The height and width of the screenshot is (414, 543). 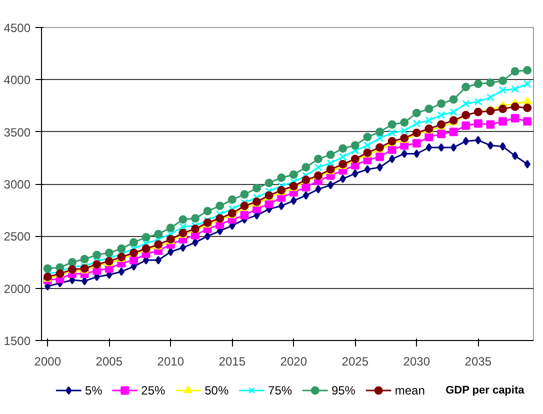 I want to click on x-tick-label: 2015, so click(x=232, y=361).